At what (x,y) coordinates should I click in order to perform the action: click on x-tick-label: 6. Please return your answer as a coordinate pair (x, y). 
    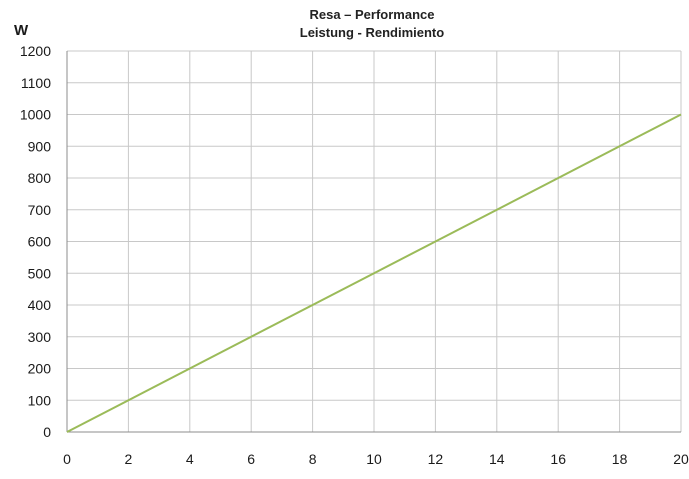
    Looking at the image, I should click on (251, 459).